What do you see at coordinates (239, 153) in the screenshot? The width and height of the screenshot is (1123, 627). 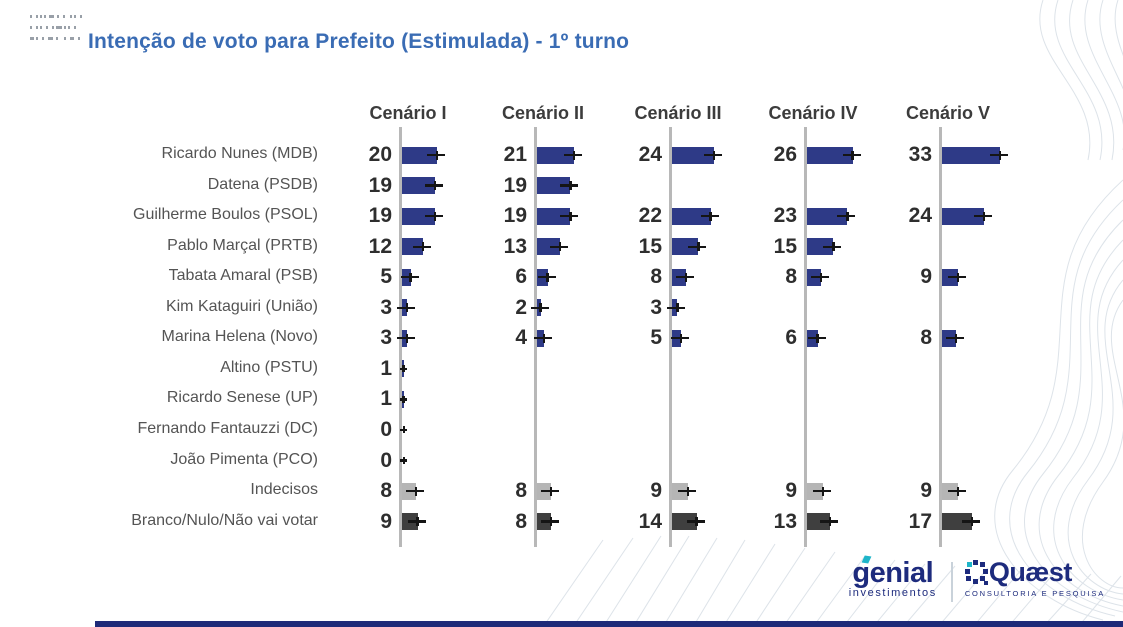 I see `candidate-label: Ricardo Nunes (MDB)` at bounding box center [239, 153].